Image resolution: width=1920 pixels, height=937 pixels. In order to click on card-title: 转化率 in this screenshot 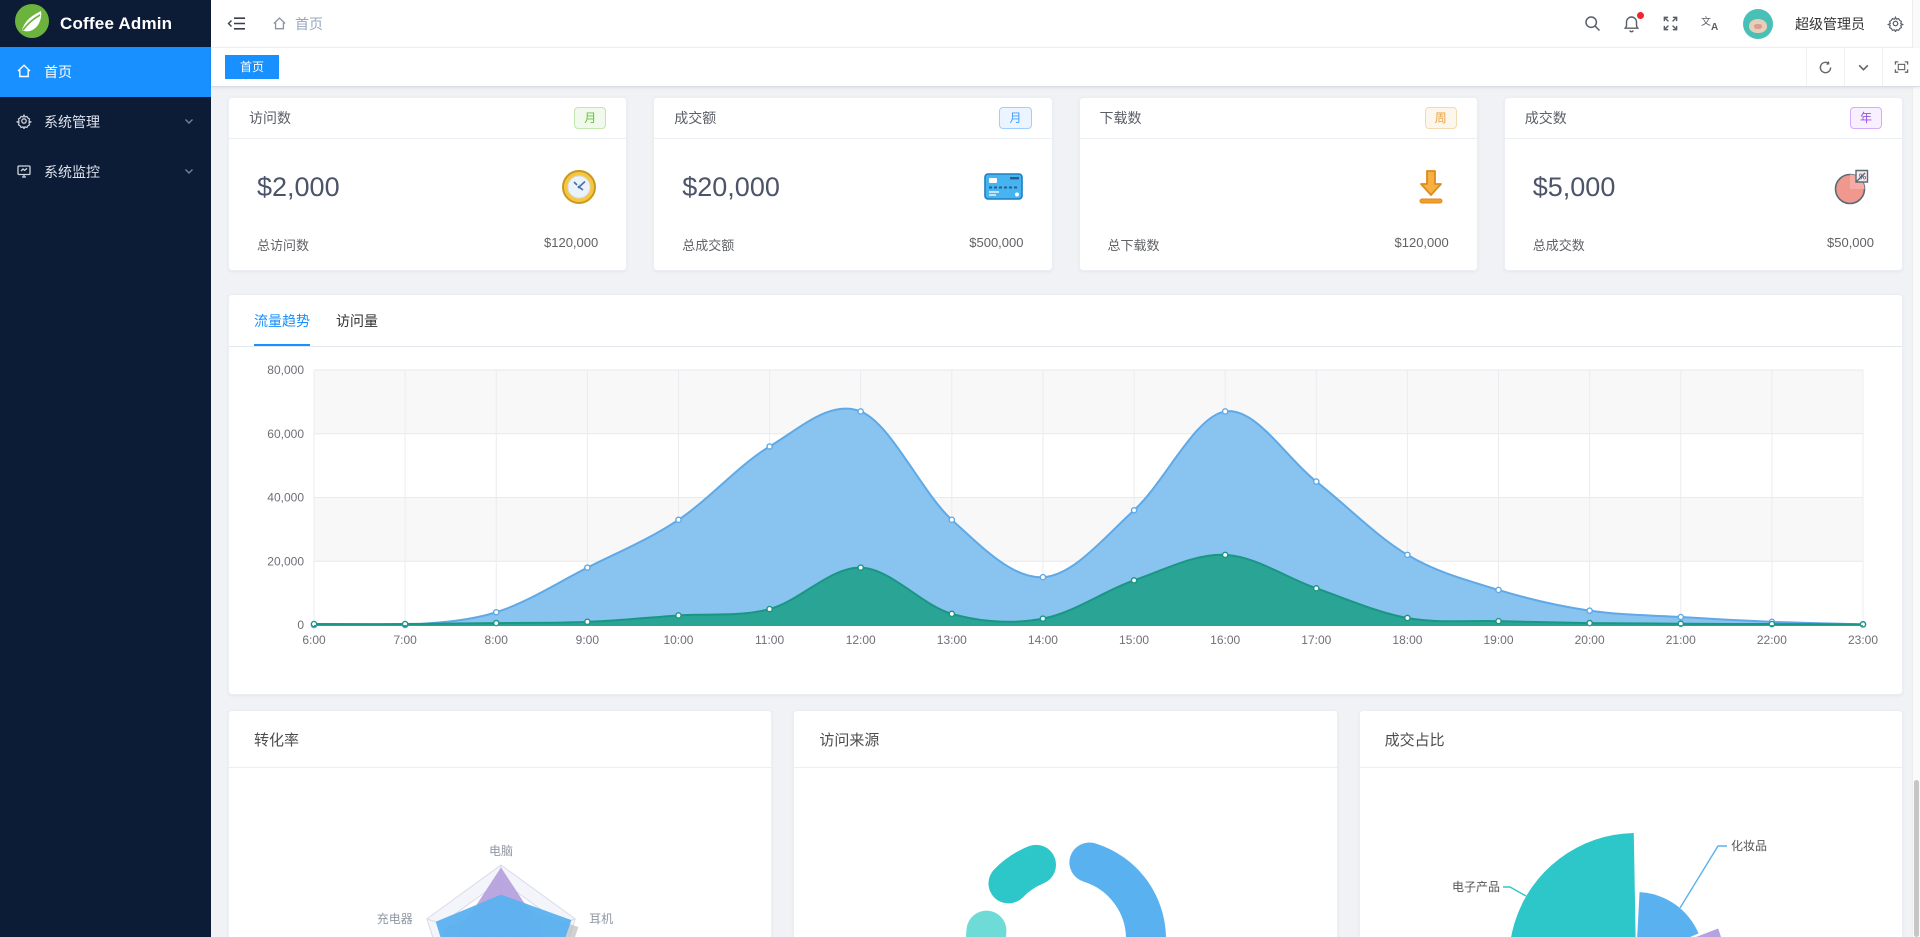, I will do `click(277, 740)`.